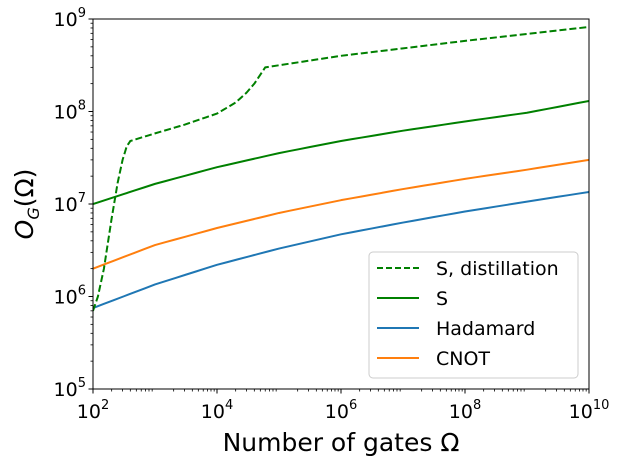 The width and height of the screenshot is (622, 470). I want to click on y-tick-label-exp: 8, so click(82, 106).